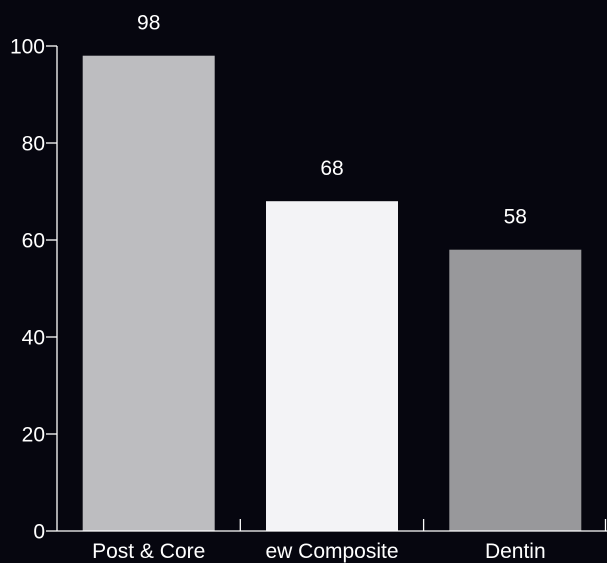 This screenshot has height=563, width=607. I want to click on y-tick-label-4: 80, so click(33, 144).